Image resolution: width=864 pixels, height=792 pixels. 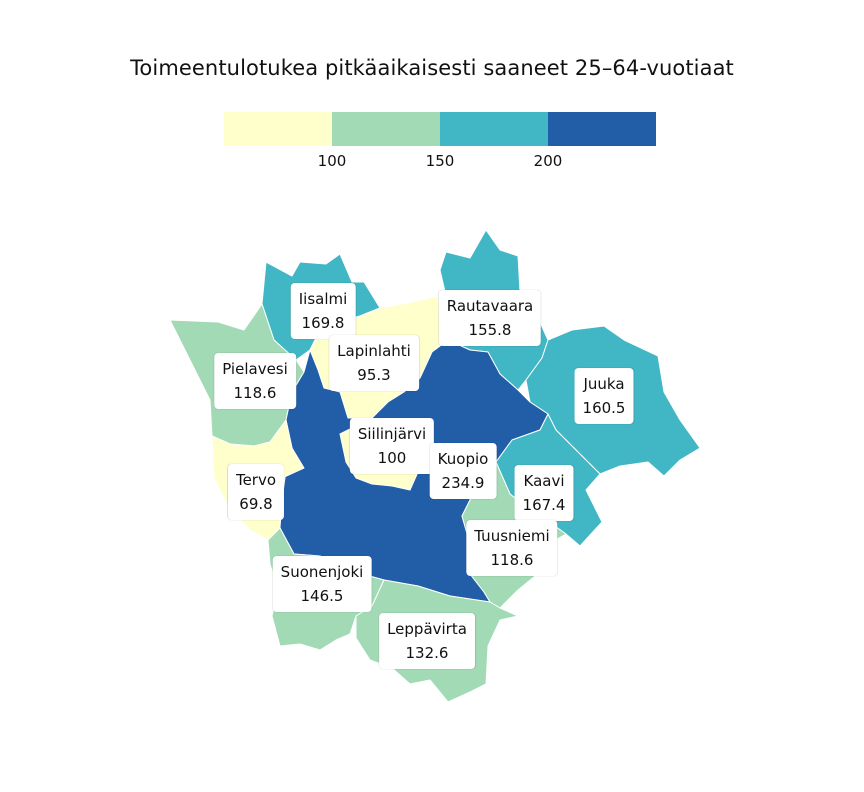 What do you see at coordinates (255, 381) in the screenshot?
I see `label-pielavesi: Pielavesi 118.6` at bounding box center [255, 381].